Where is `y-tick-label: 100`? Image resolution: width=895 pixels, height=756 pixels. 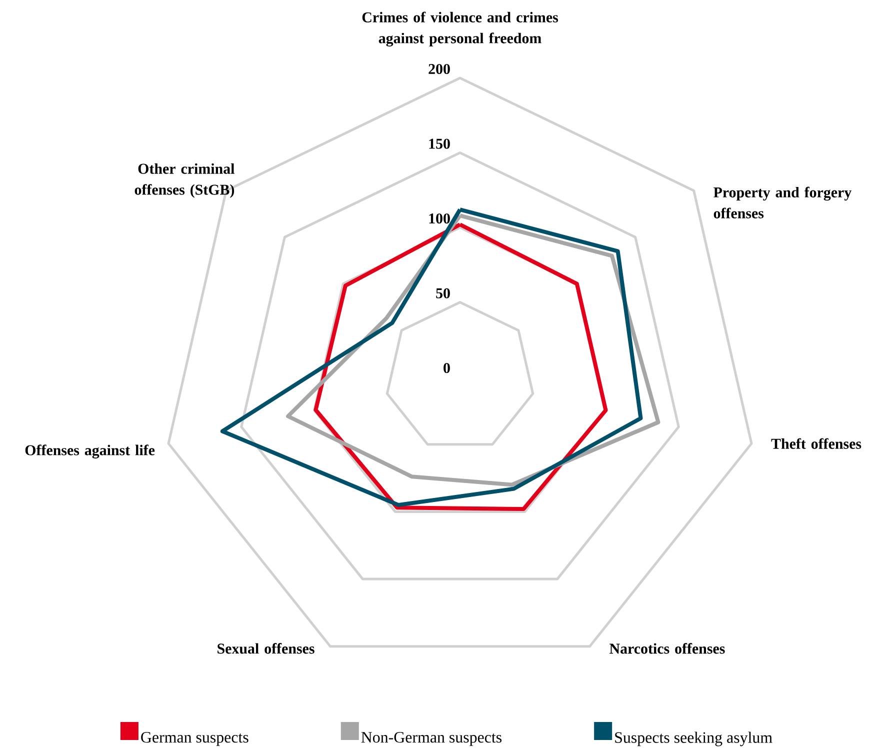
y-tick-label: 100 is located at coordinates (439, 218).